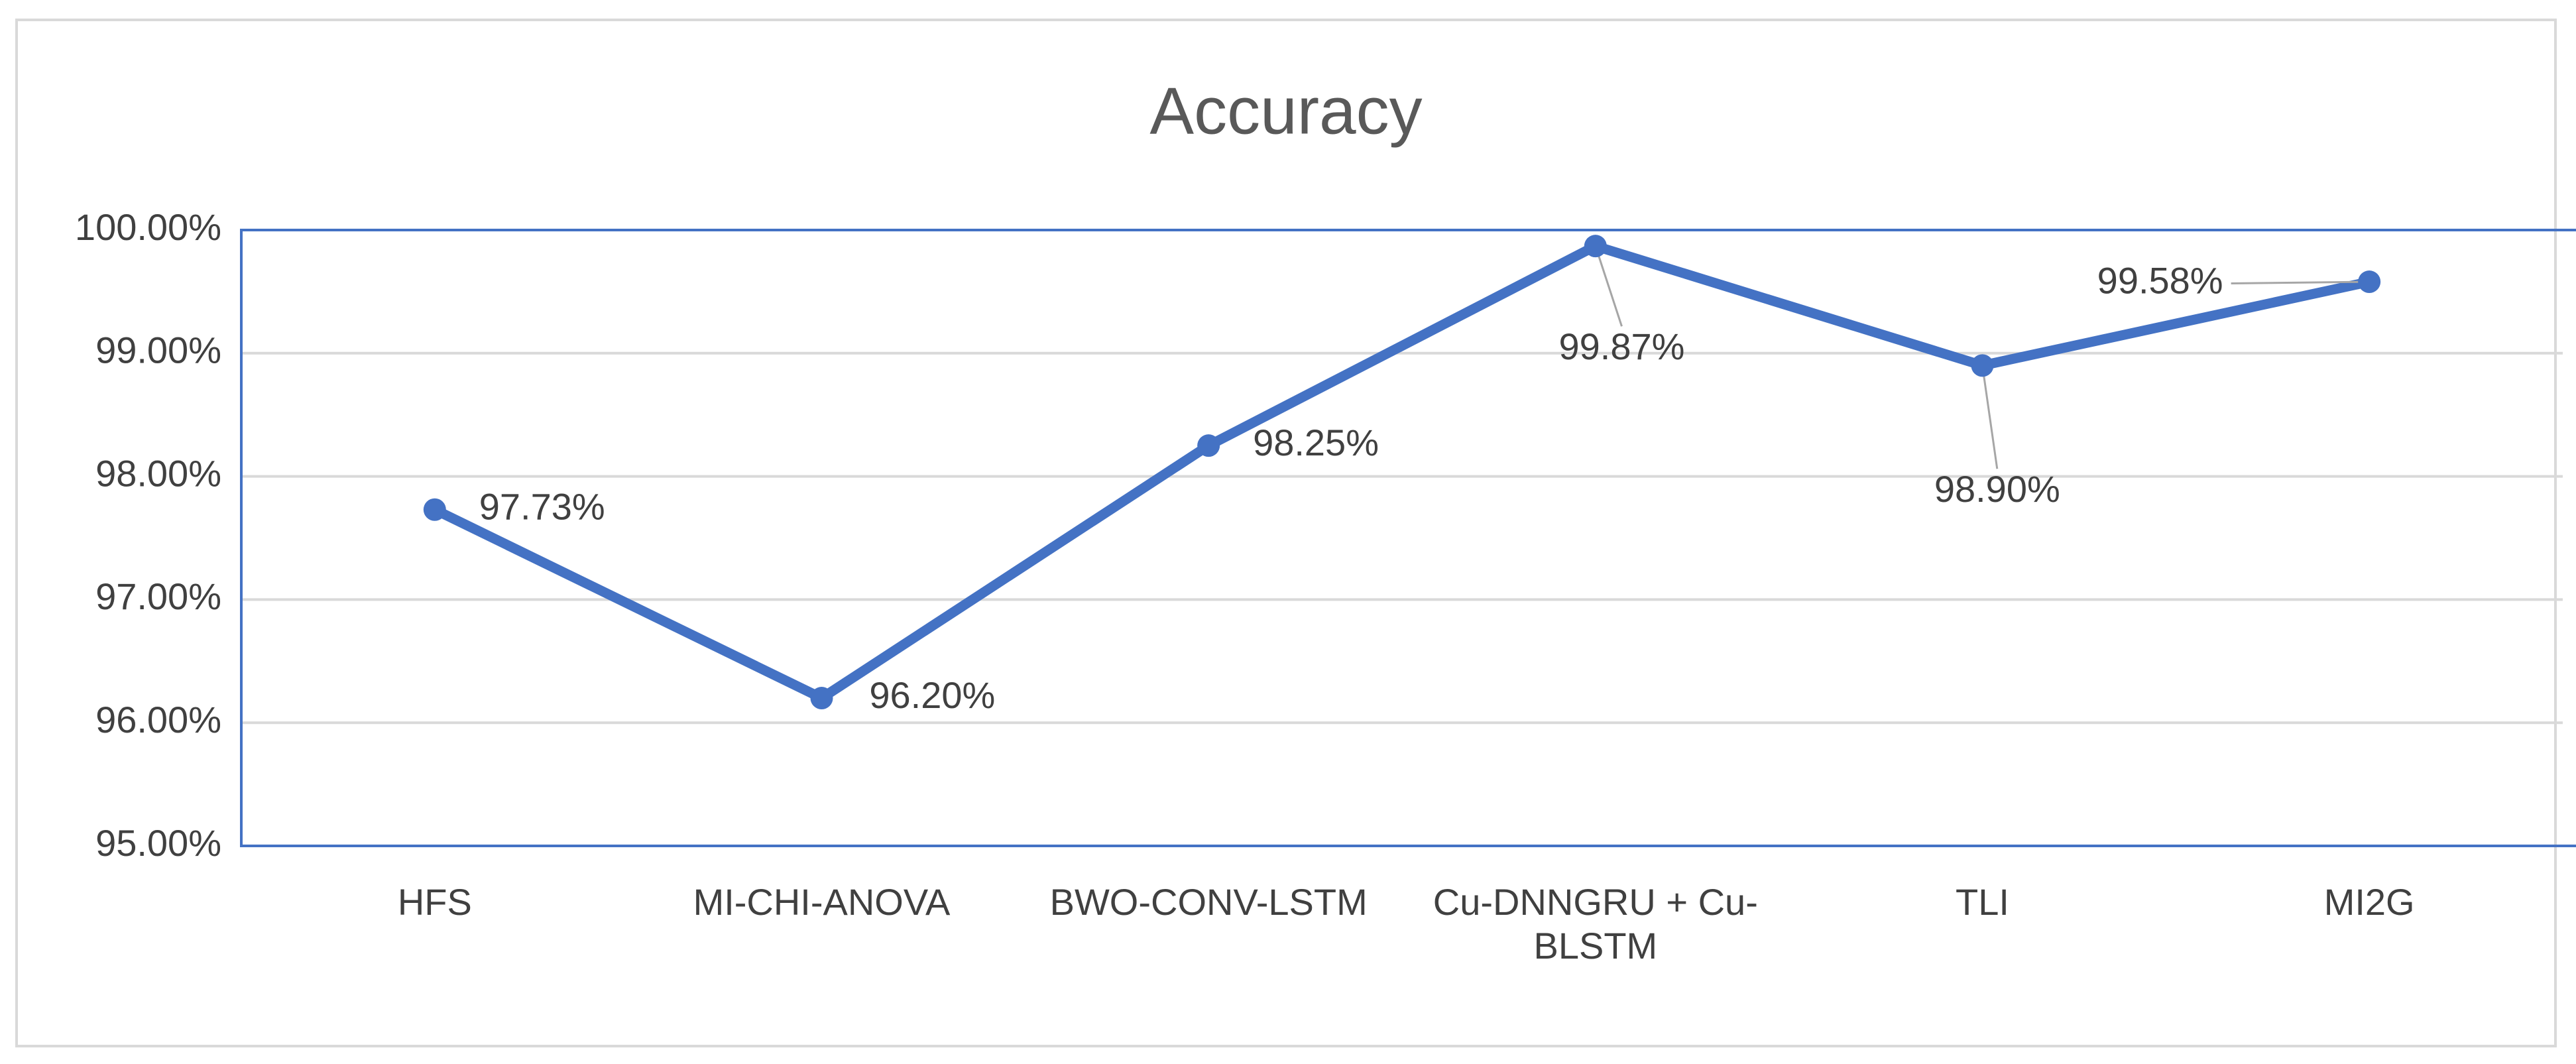 This screenshot has height=1064, width=2576. What do you see at coordinates (1622, 346) in the screenshot?
I see `data-label: 99.87%` at bounding box center [1622, 346].